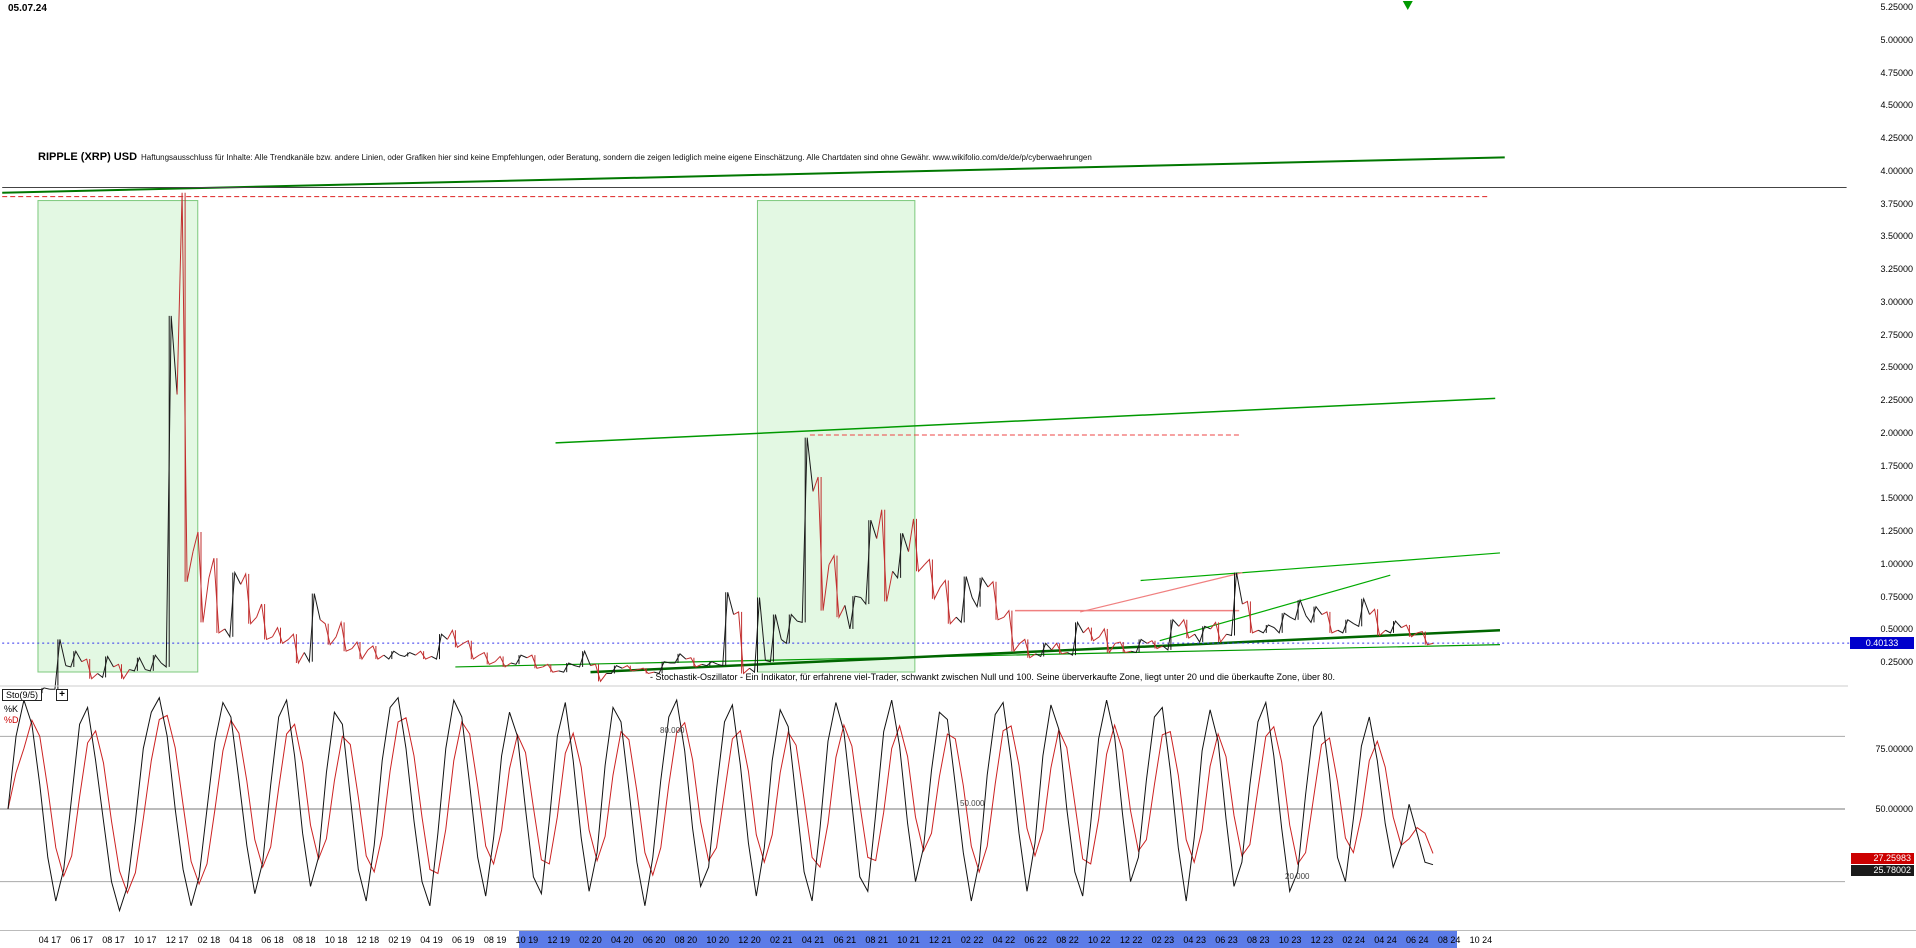  Describe the element at coordinates (495, 940) in the screenshot. I see `time-axis-label: 08 19` at that location.